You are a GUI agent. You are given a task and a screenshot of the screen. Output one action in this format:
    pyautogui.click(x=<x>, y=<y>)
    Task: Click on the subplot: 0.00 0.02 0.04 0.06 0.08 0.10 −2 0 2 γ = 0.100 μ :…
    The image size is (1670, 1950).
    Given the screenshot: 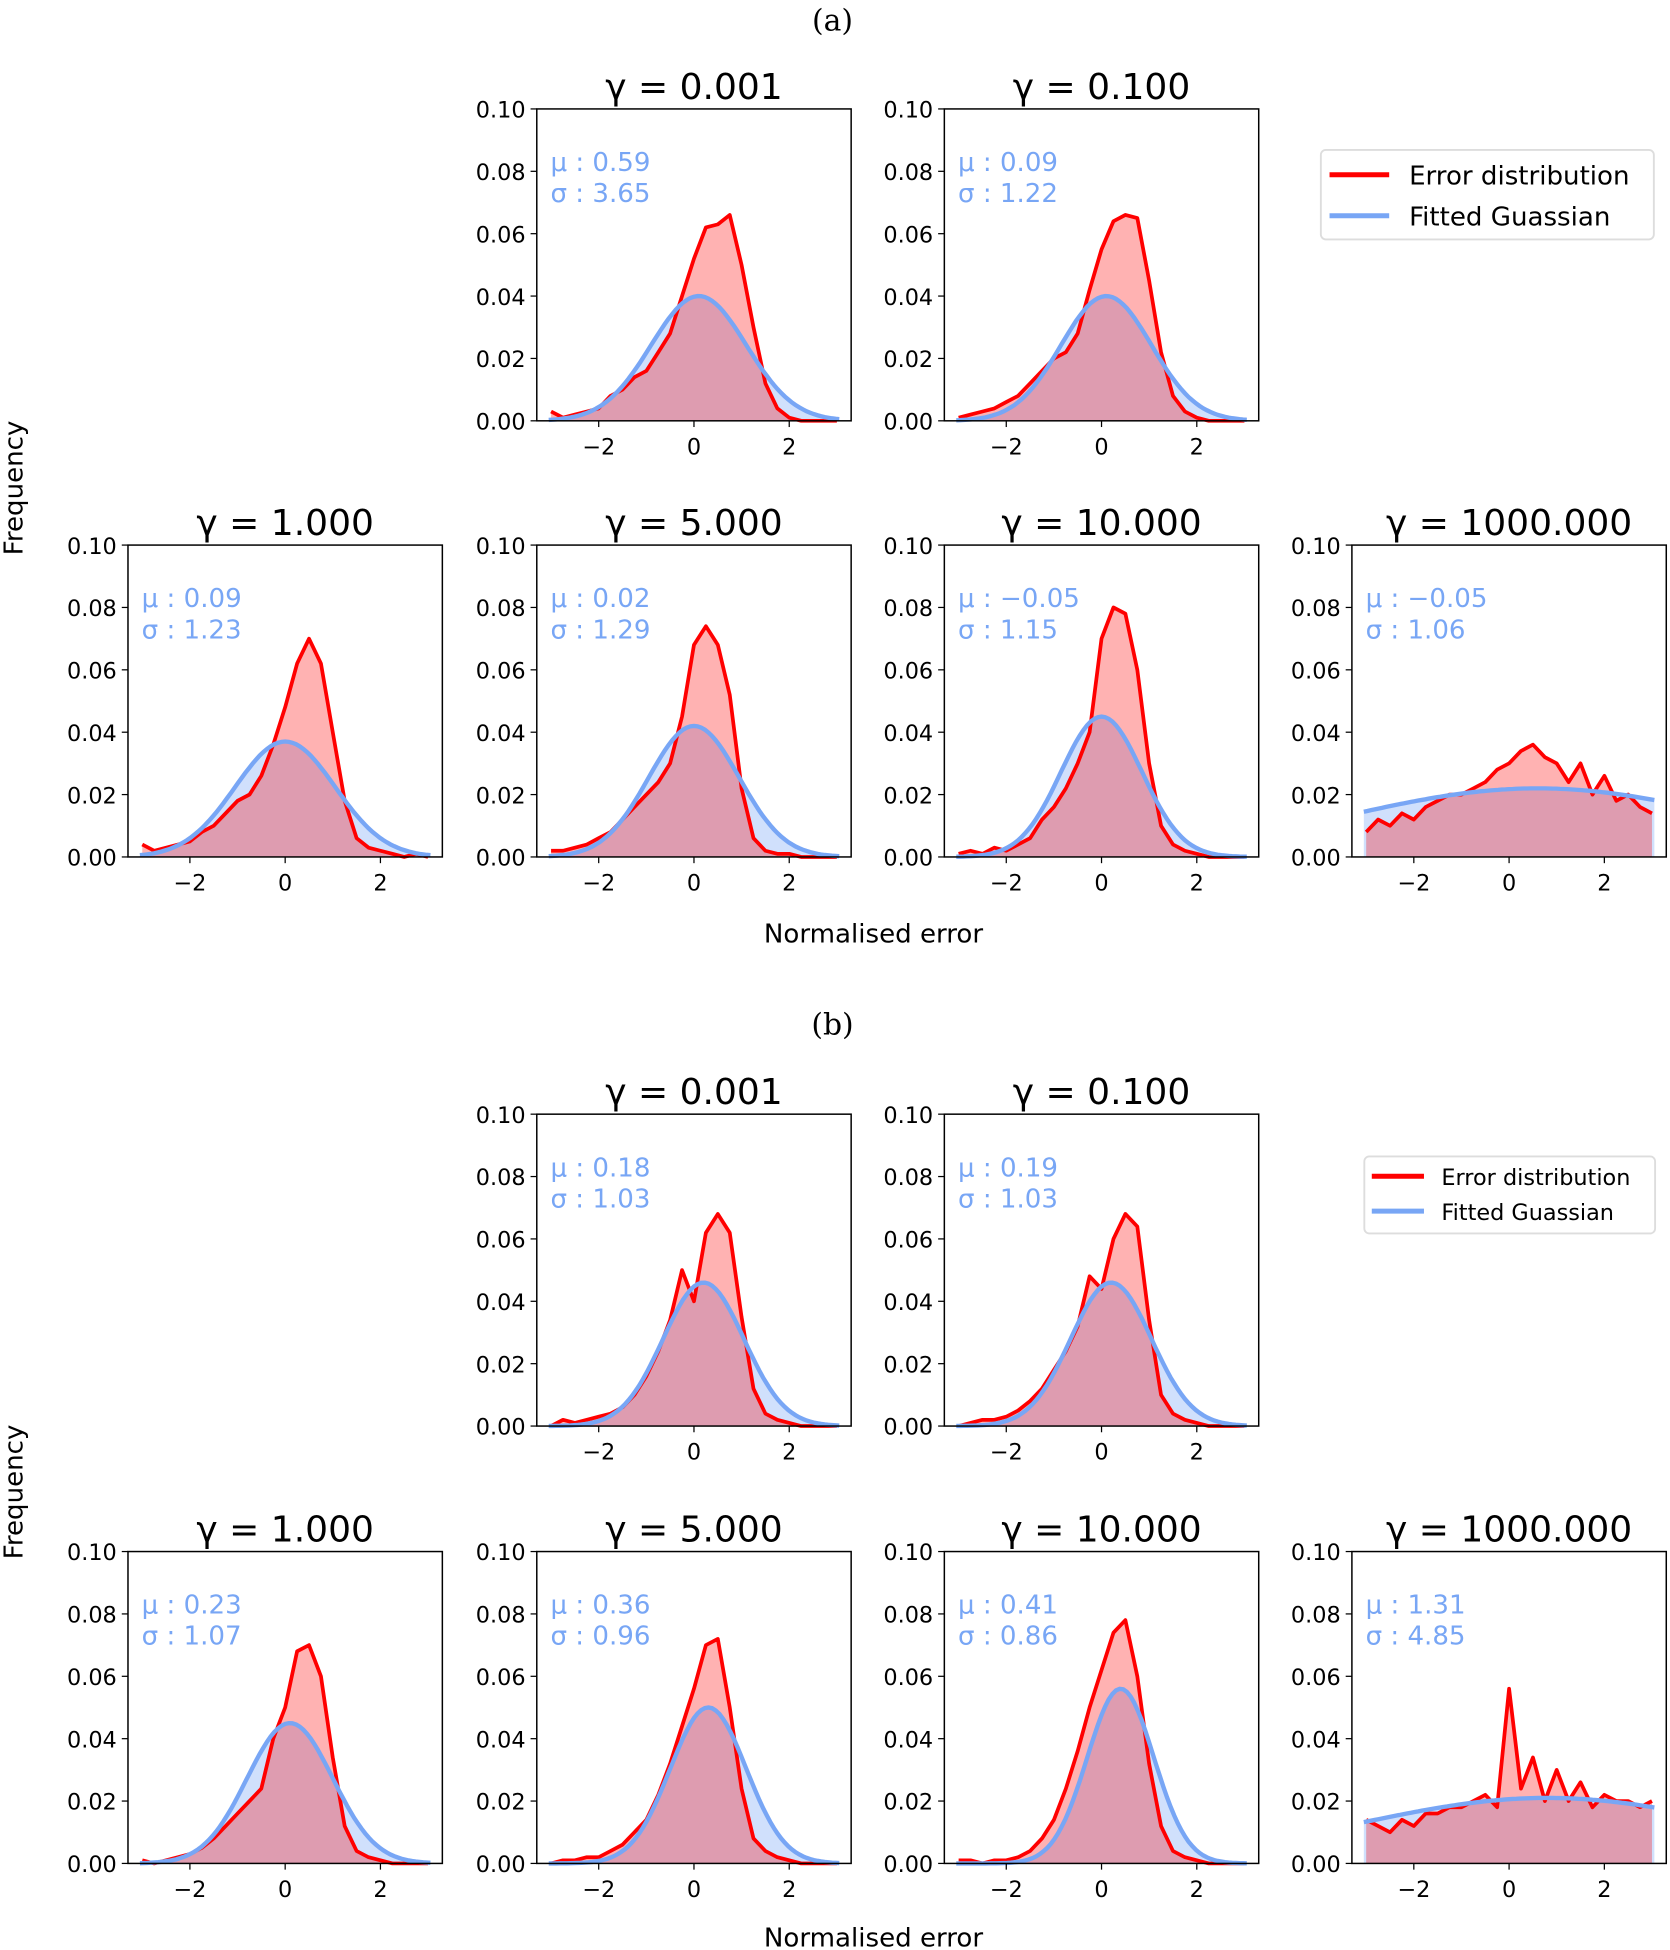 What is the action you would take?
    pyautogui.click(x=1071, y=1269)
    